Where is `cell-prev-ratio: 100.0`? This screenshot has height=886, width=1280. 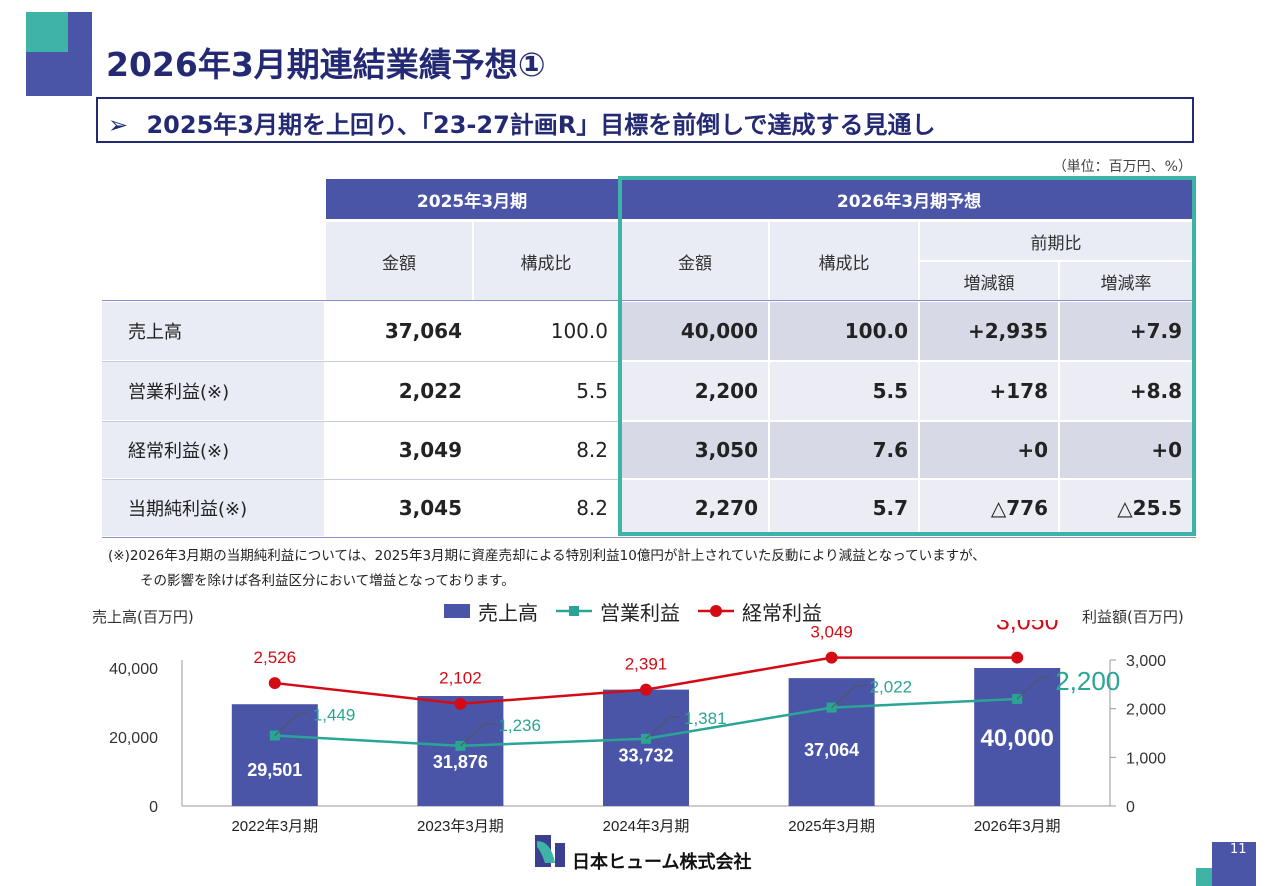 cell-prev-ratio: 100.0 is located at coordinates (579, 331).